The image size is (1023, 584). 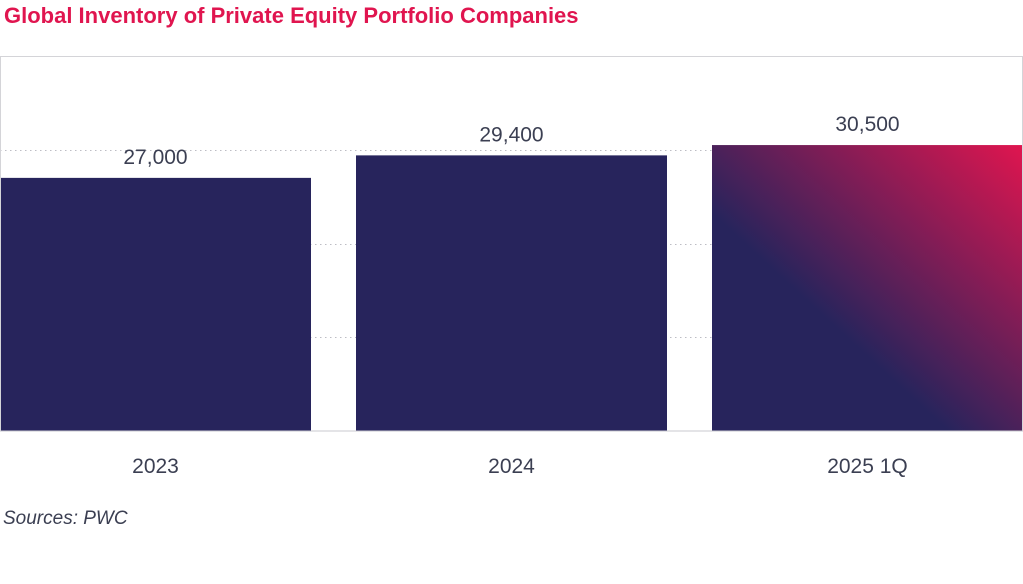 I want to click on data-labels: 27,000 29,400 30,500, so click(x=511, y=141).